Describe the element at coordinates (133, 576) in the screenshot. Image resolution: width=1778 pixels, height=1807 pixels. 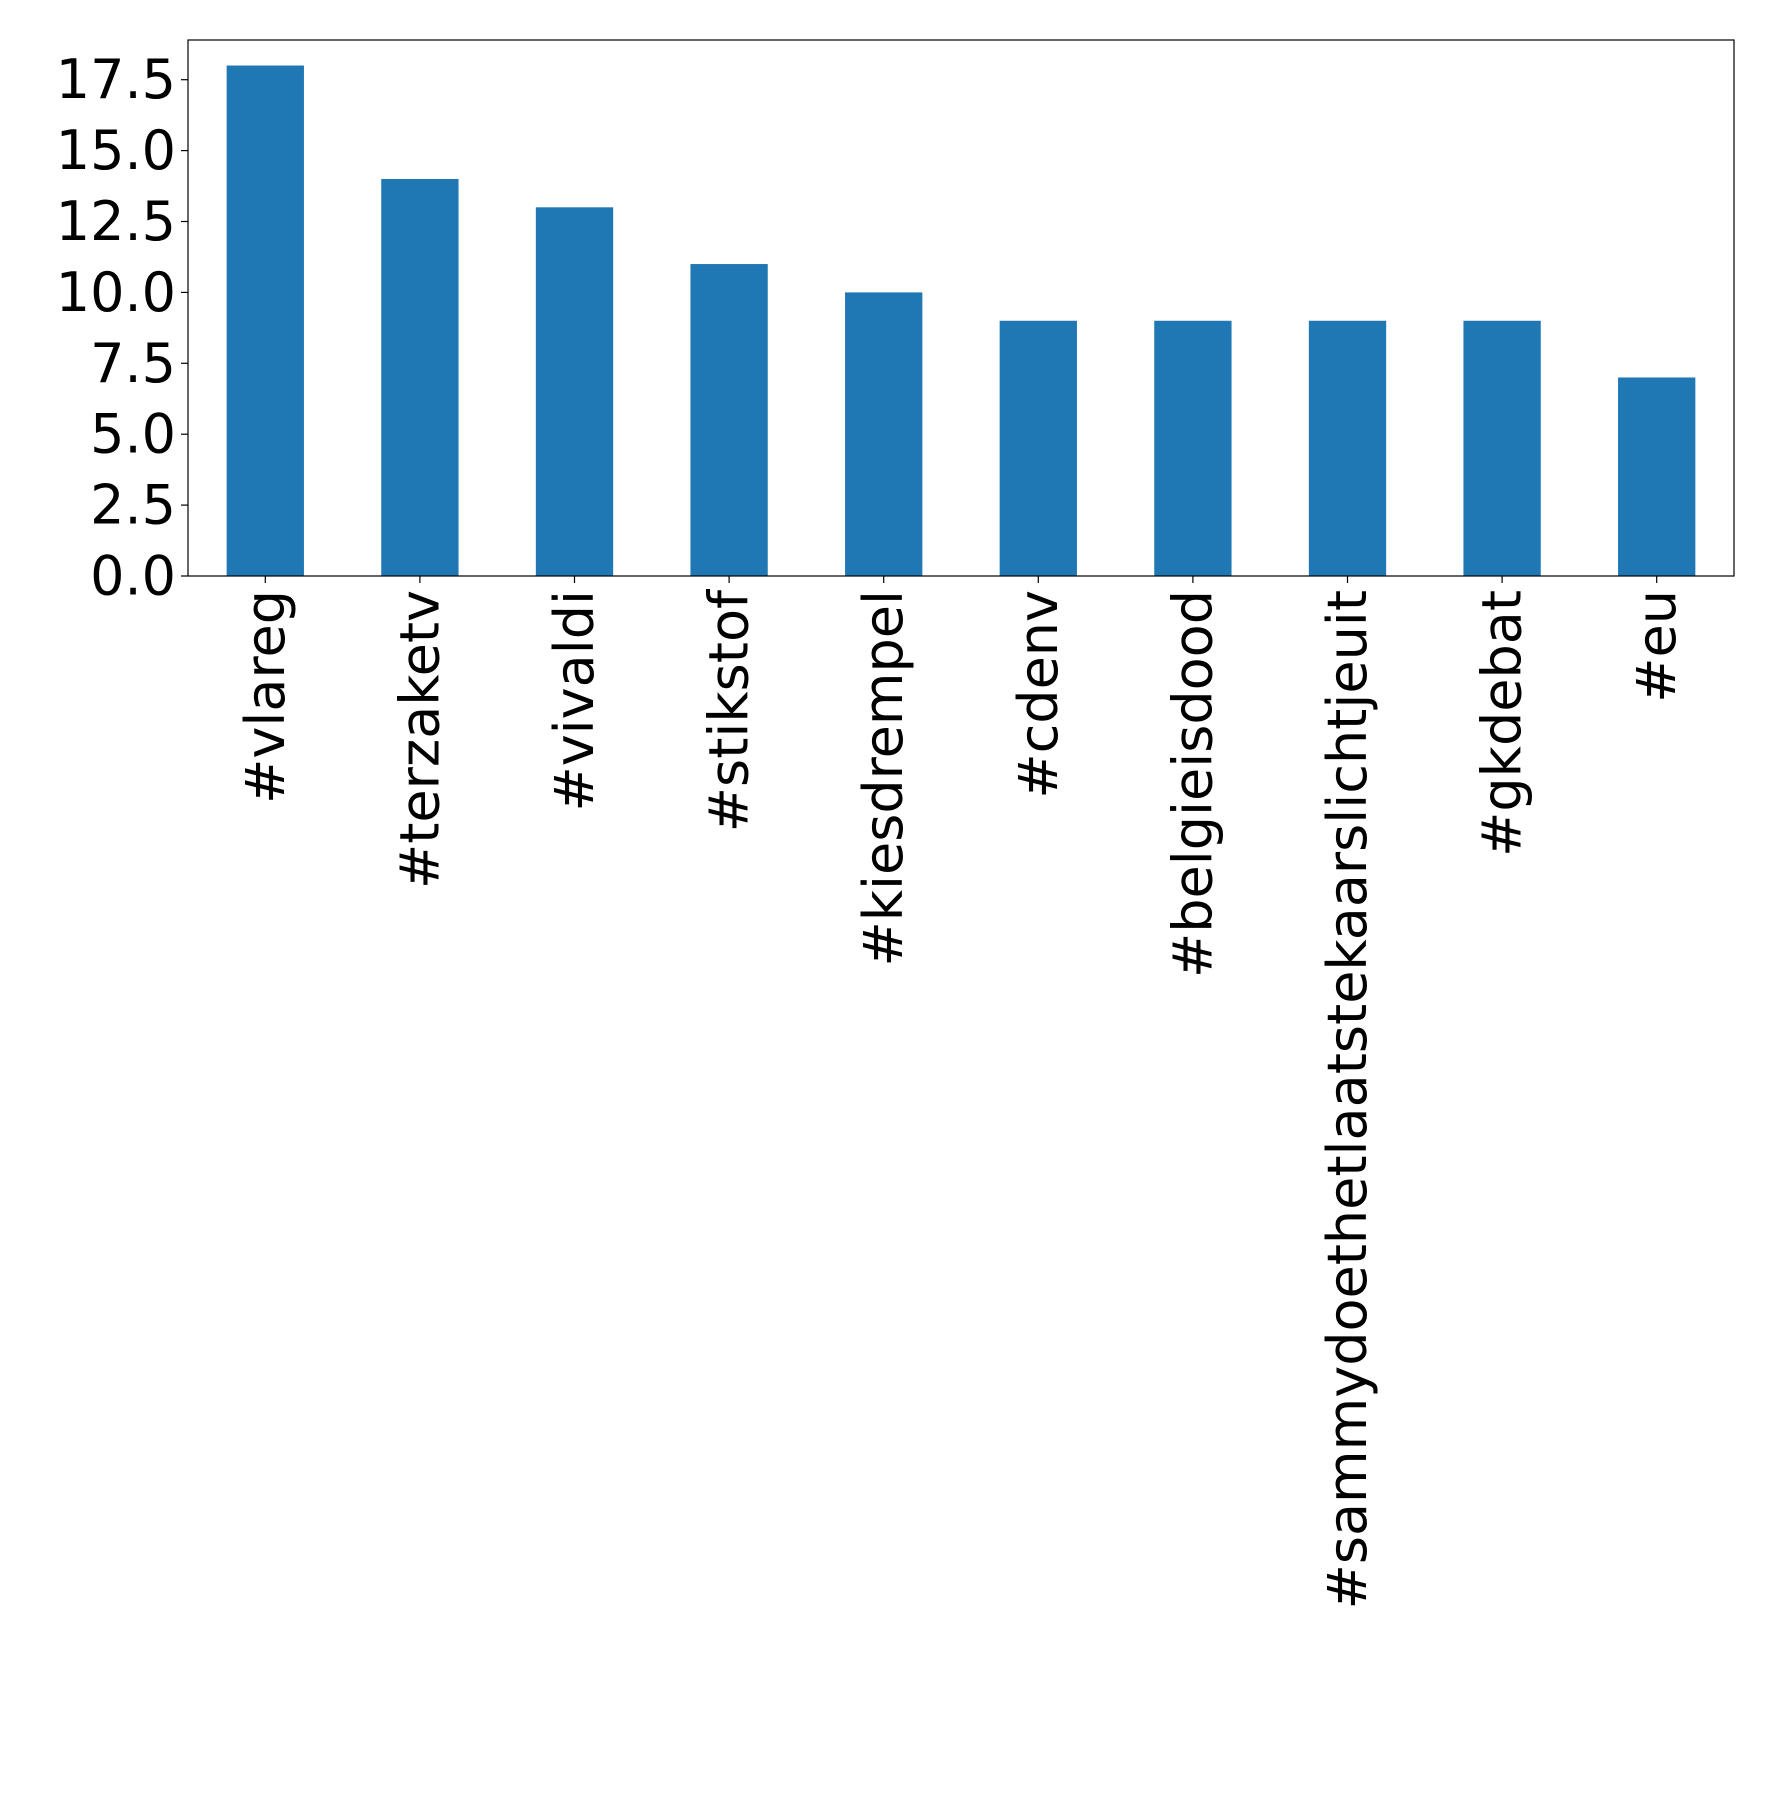
I see `y-tick-label: 0.0` at that location.